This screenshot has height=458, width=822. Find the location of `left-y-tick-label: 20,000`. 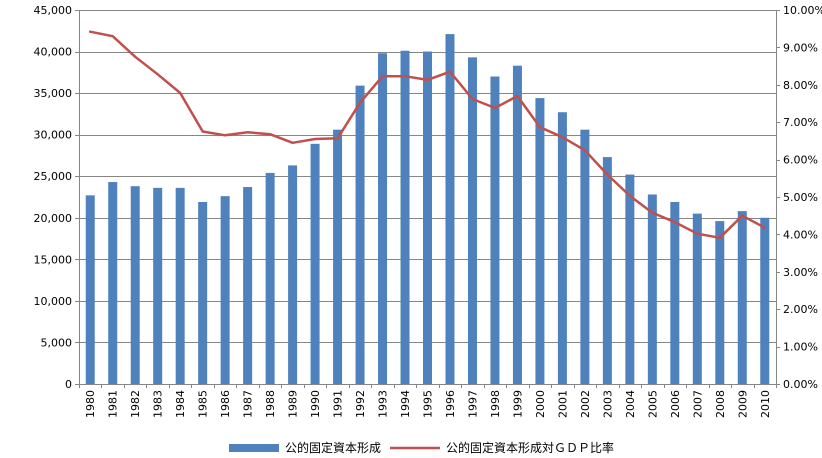

left-y-tick-label: 20,000 is located at coordinates (53, 218).